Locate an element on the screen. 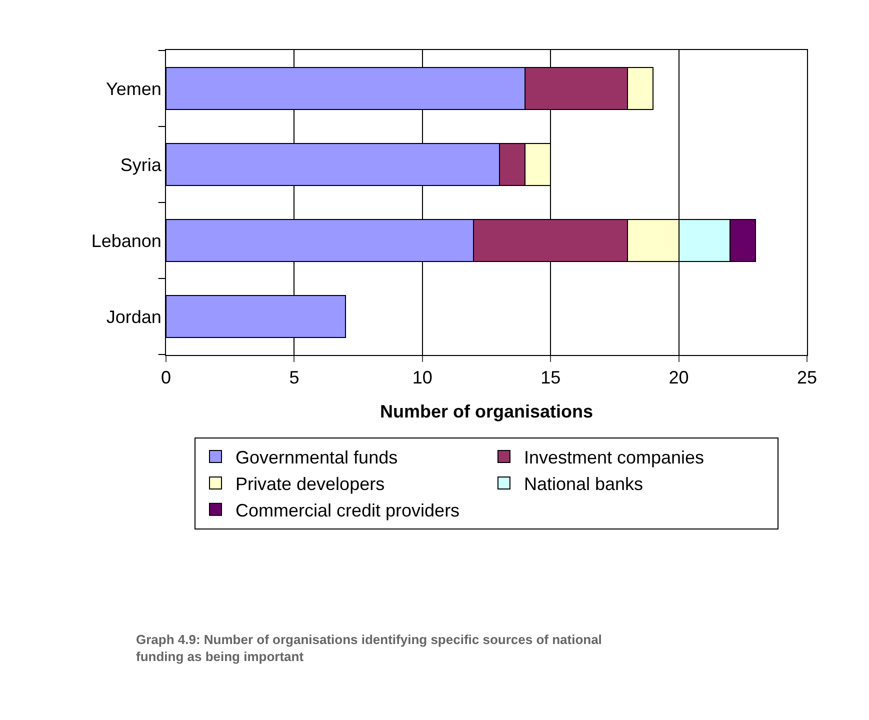 Image resolution: width=869 pixels, height=720 pixels. x-tick-label: 20 is located at coordinates (678, 378).